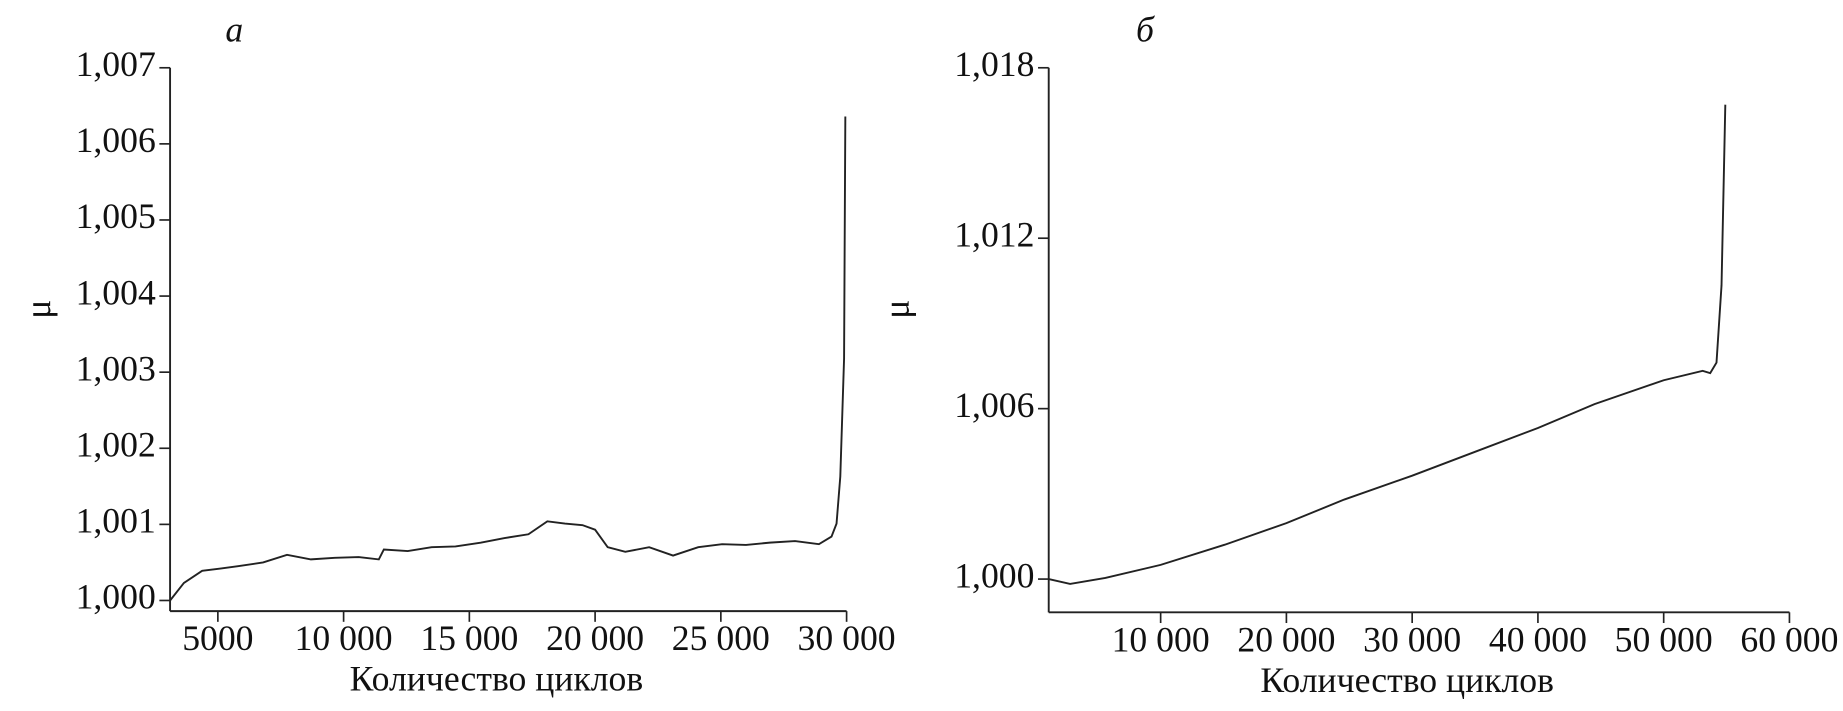 The height and width of the screenshot is (711, 1843). What do you see at coordinates (116, 64) in the screenshot?
I see `y-tick-label: 1,007` at bounding box center [116, 64].